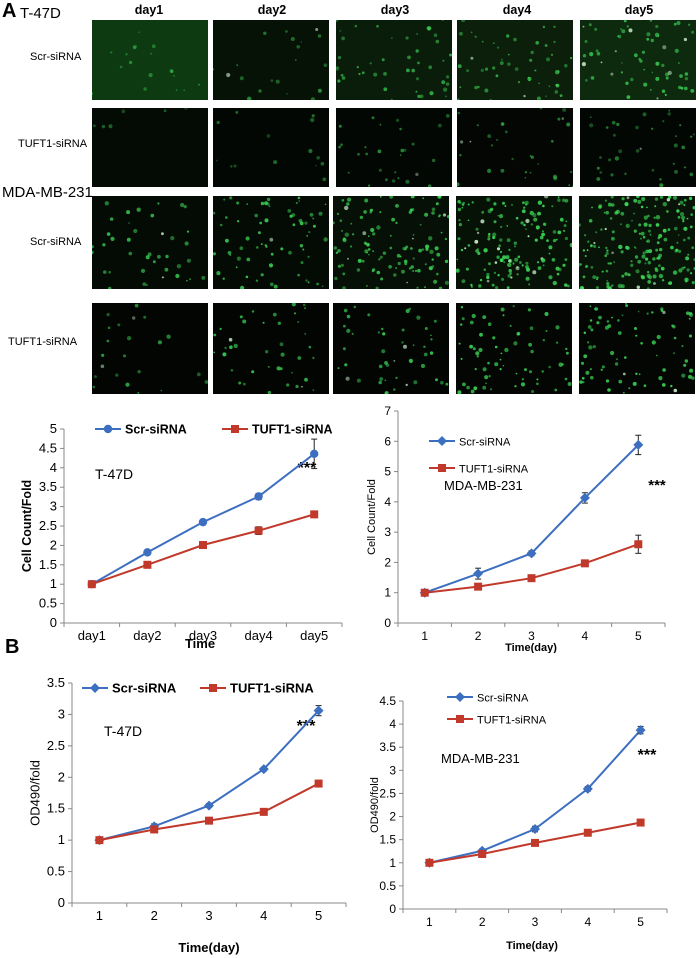 The height and width of the screenshot is (958, 700). What do you see at coordinates (271, 60) in the screenshot?
I see `micrograph-r1-c2` at bounding box center [271, 60].